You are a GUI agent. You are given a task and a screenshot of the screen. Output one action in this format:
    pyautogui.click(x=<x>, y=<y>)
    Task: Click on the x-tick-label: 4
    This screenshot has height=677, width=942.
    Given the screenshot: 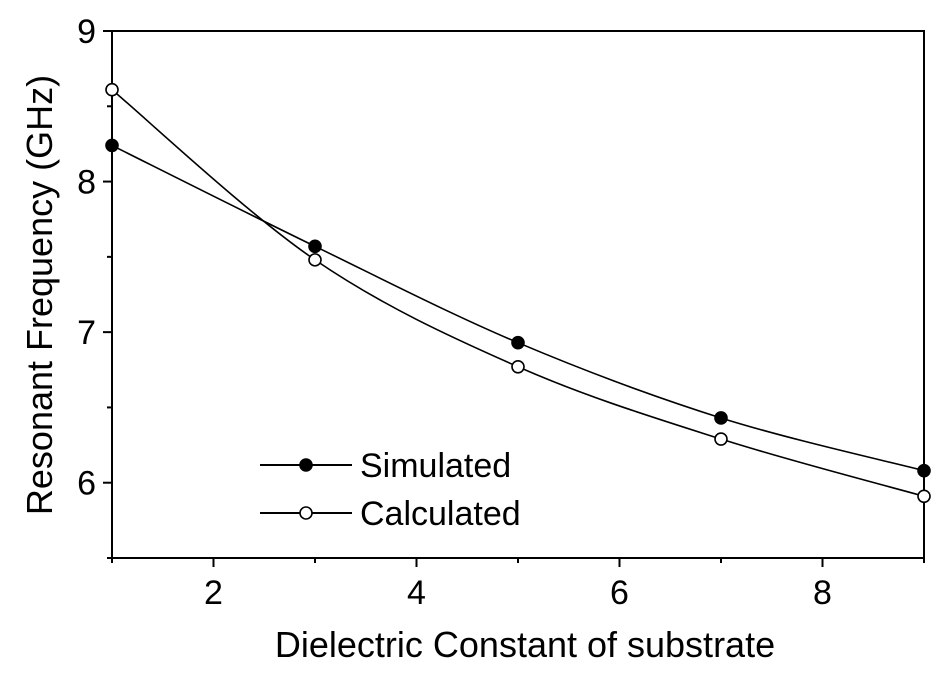 What is the action you would take?
    pyautogui.click(x=416, y=593)
    